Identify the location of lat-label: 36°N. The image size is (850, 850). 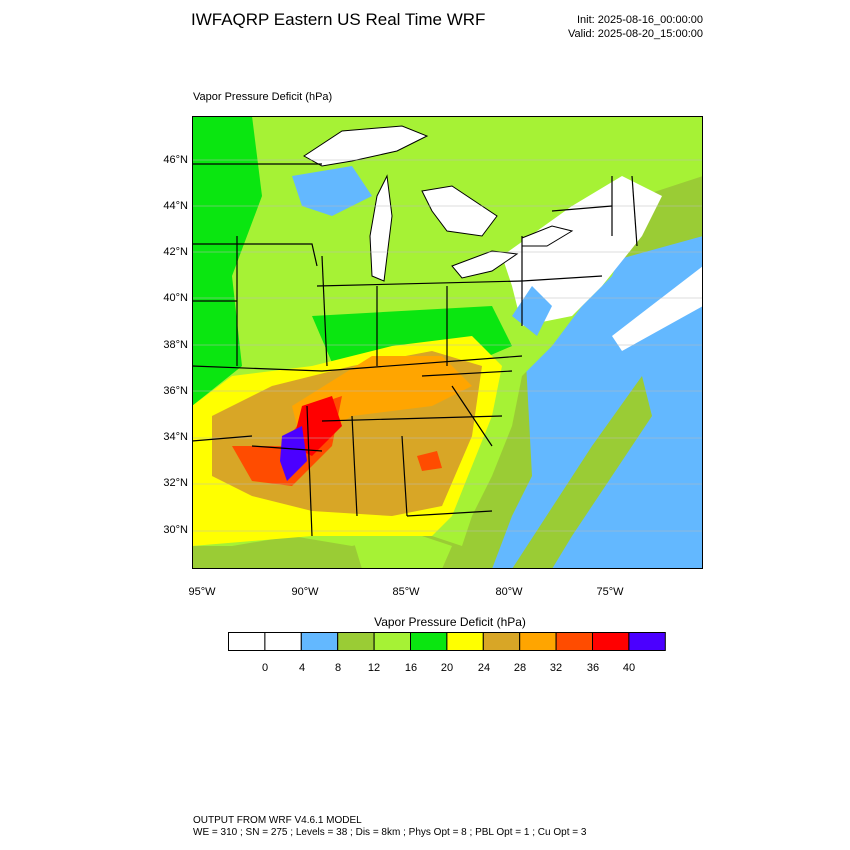
(175, 391).